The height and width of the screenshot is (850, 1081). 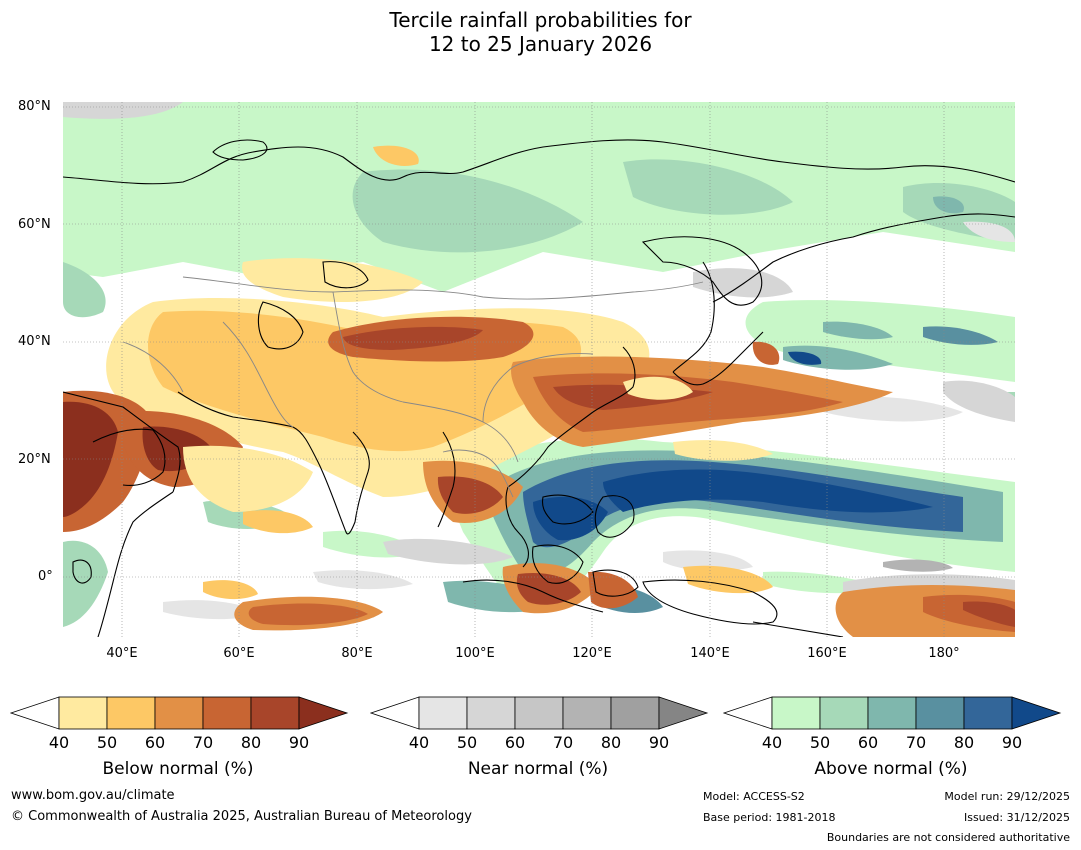 What do you see at coordinates (592, 653) in the screenshot?
I see `lon-label-120e: 120°E` at bounding box center [592, 653].